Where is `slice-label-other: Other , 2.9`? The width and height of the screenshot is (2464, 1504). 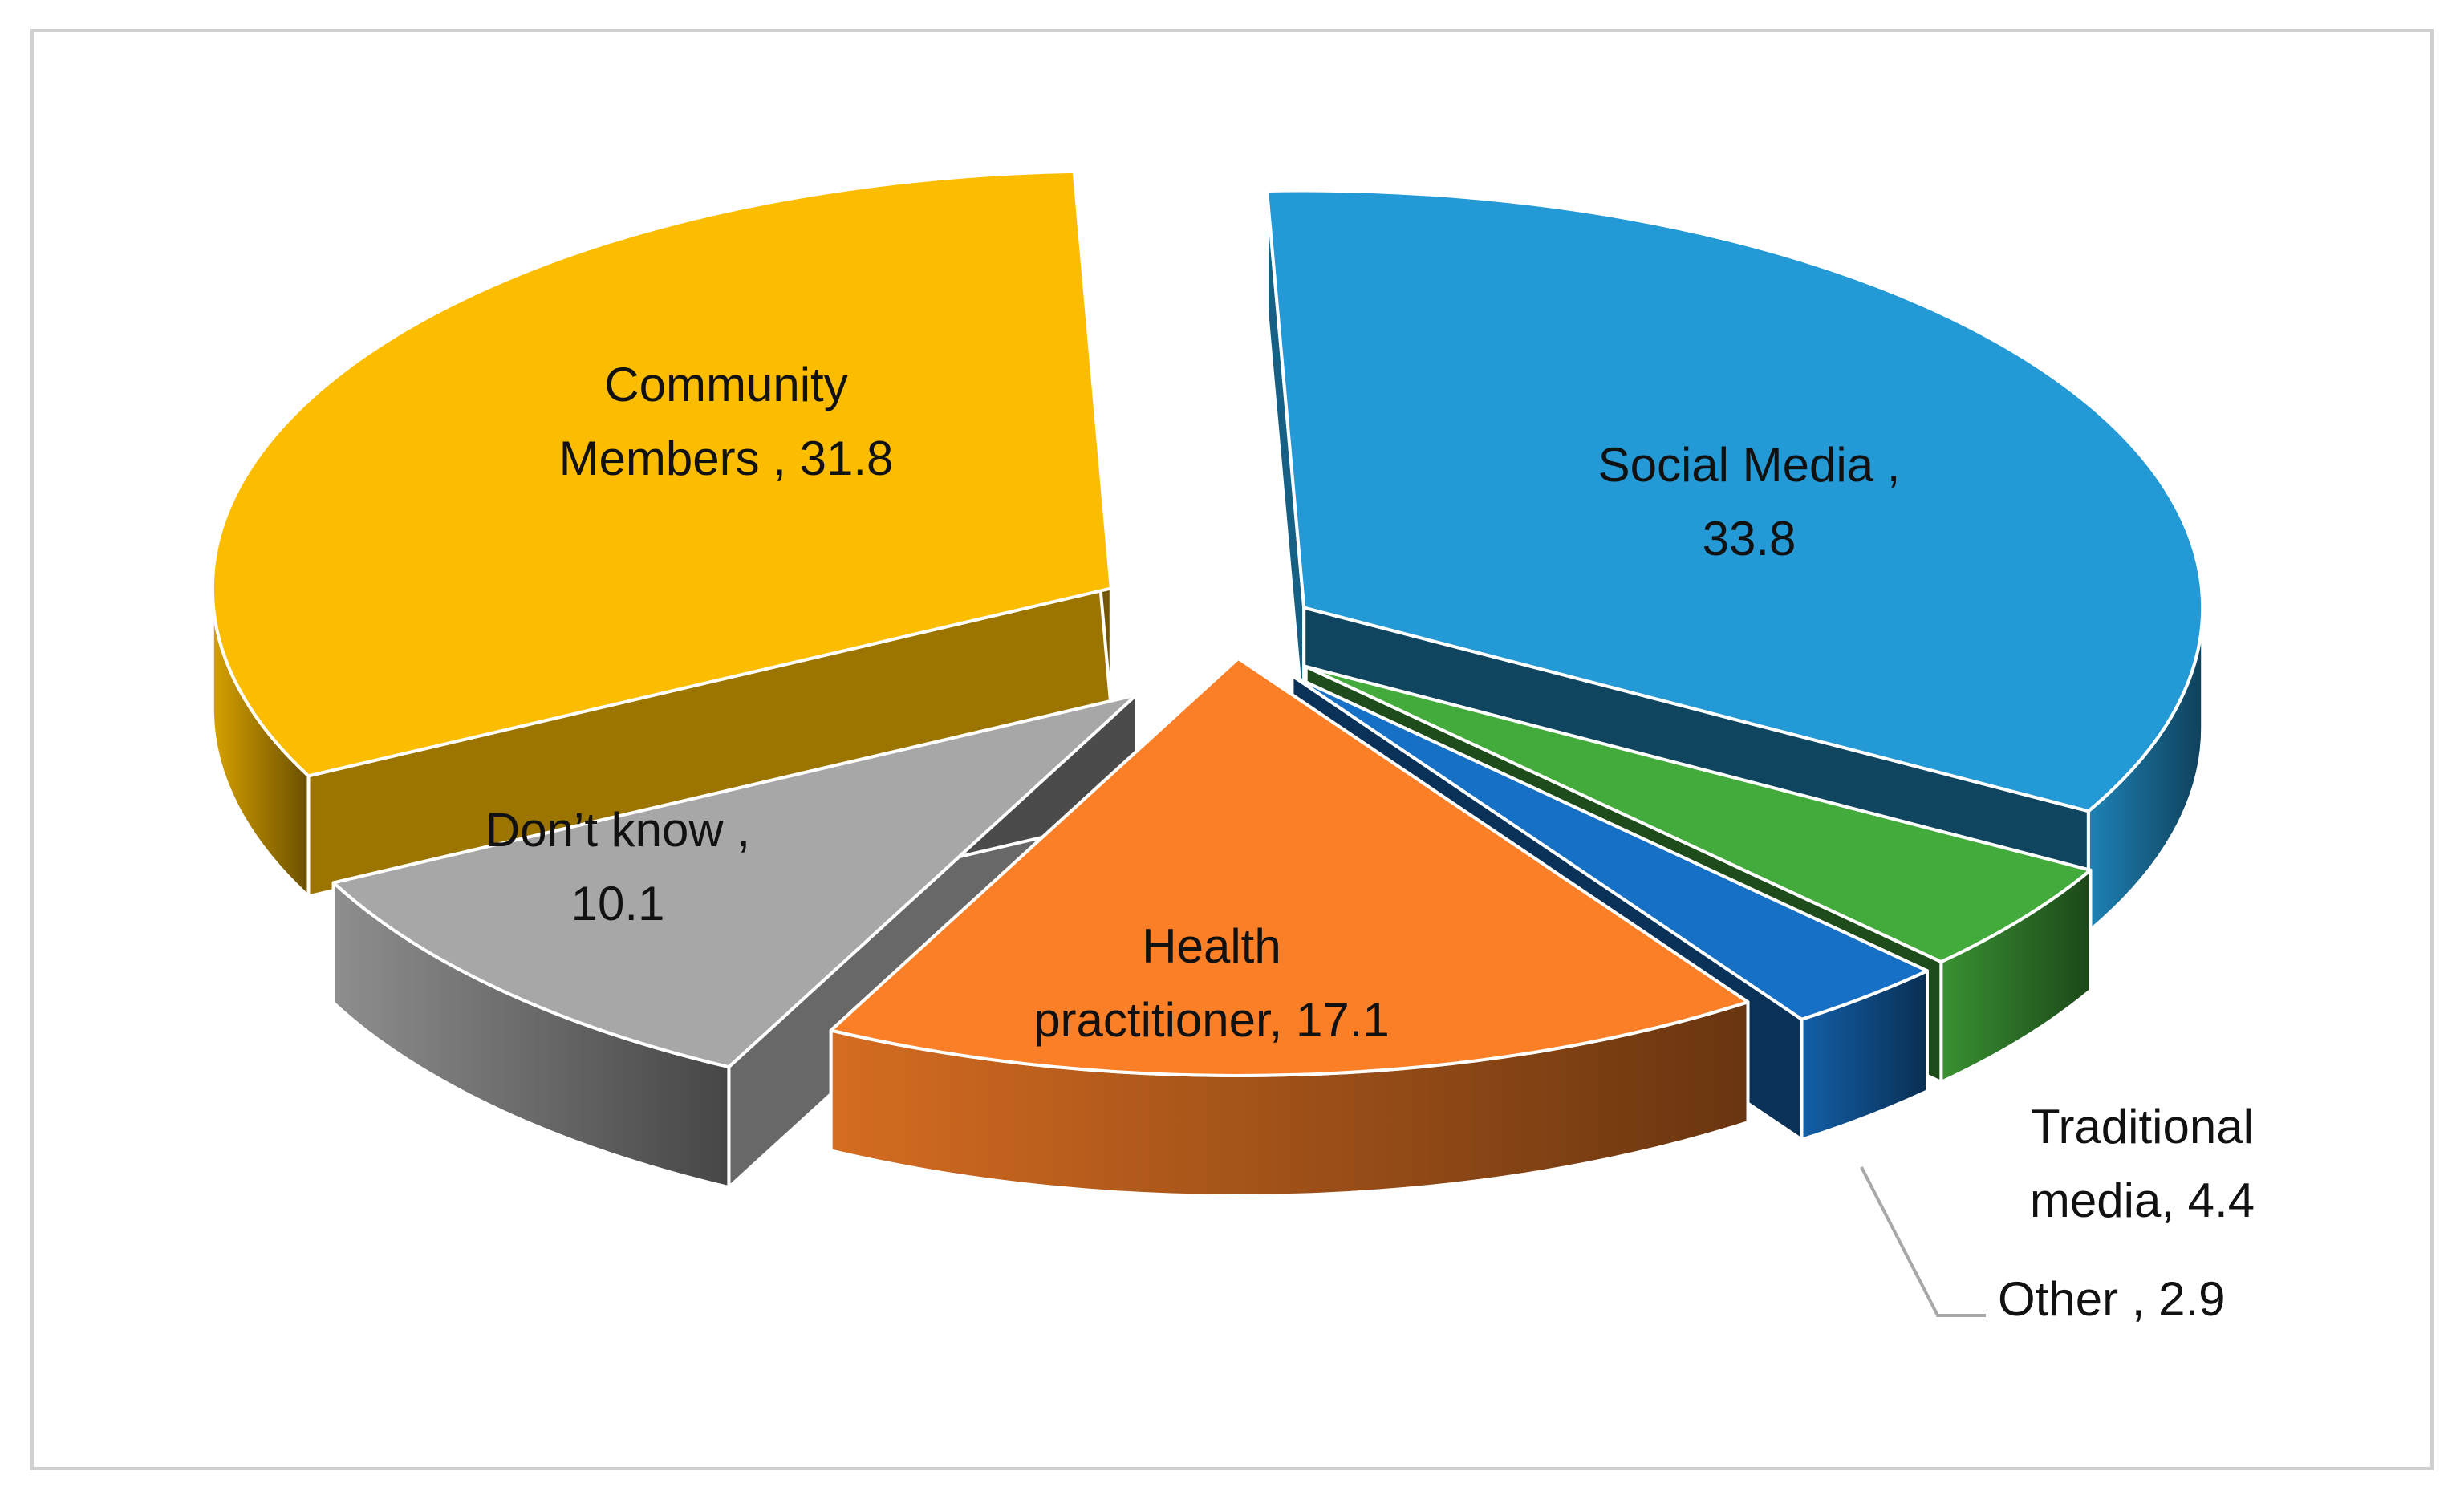 slice-label-other: Other , 2.9 is located at coordinates (2111, 1299).